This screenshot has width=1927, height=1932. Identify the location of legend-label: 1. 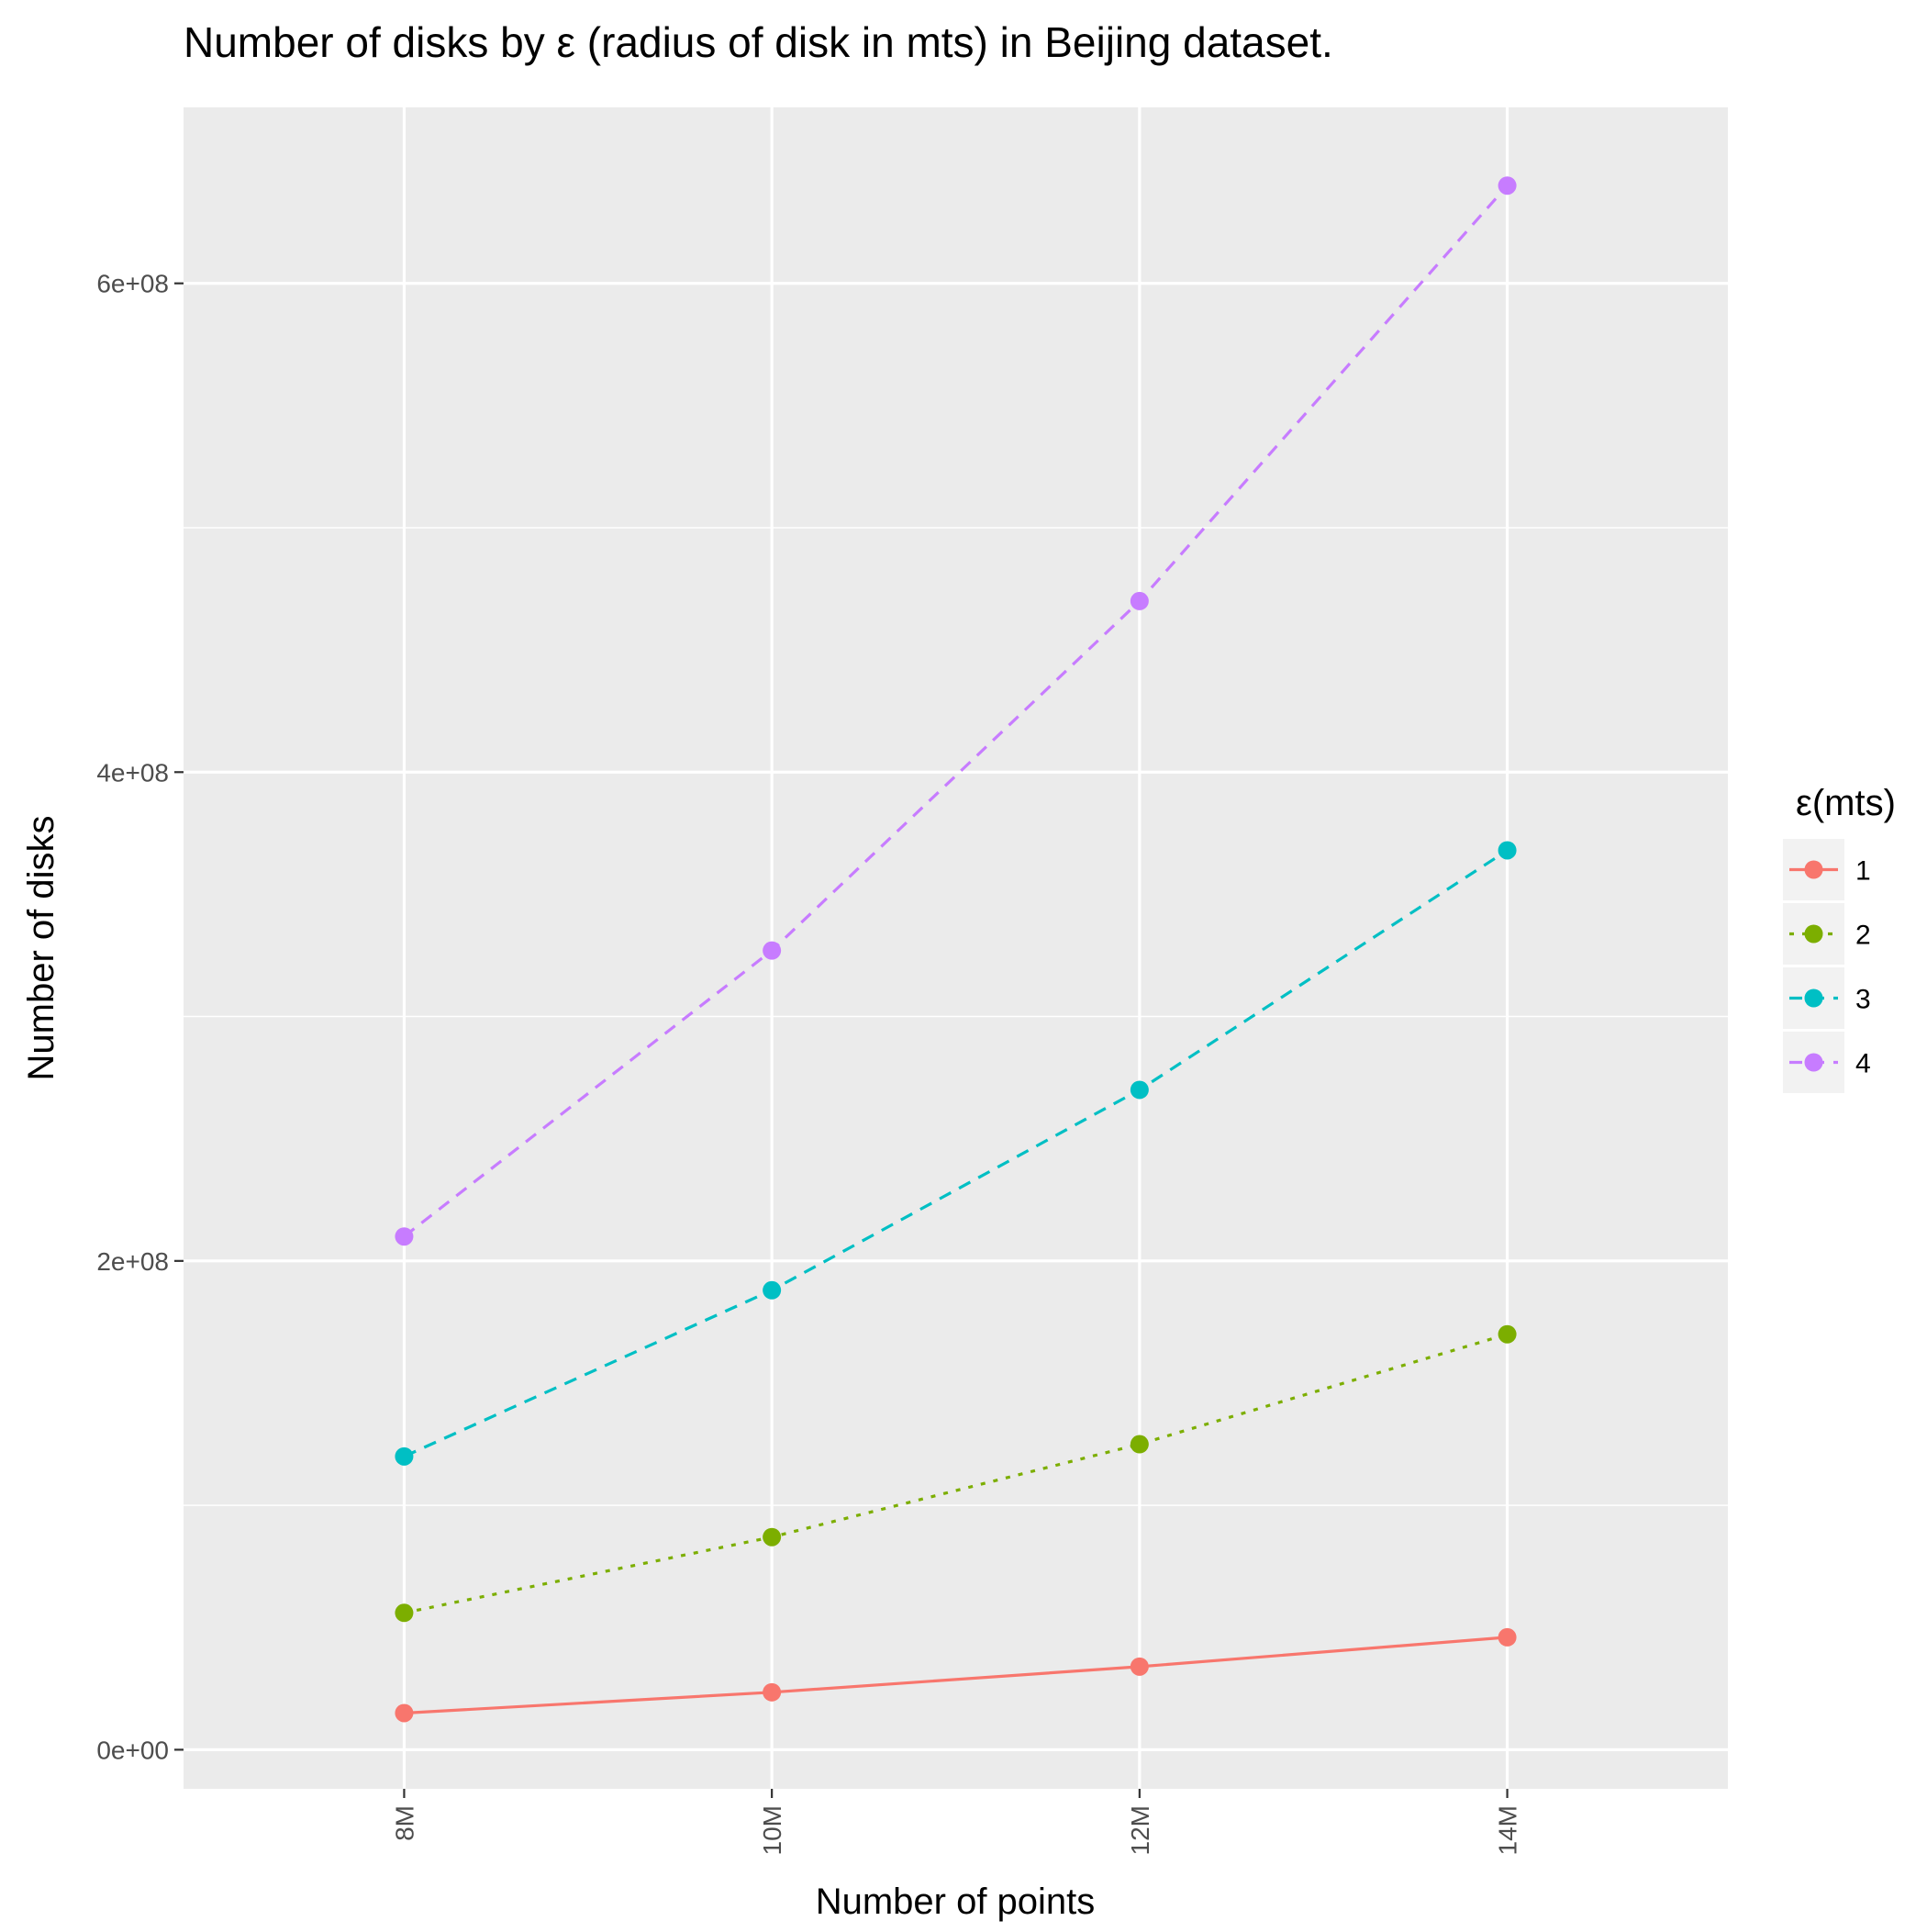
(1863, 871).